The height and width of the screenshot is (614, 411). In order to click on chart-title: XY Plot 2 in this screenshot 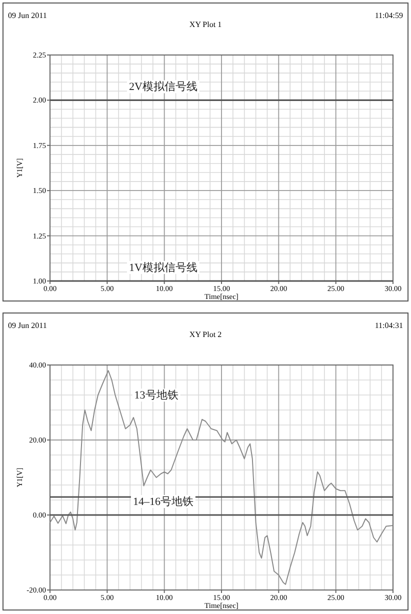, I will do `click(205, 334)`.